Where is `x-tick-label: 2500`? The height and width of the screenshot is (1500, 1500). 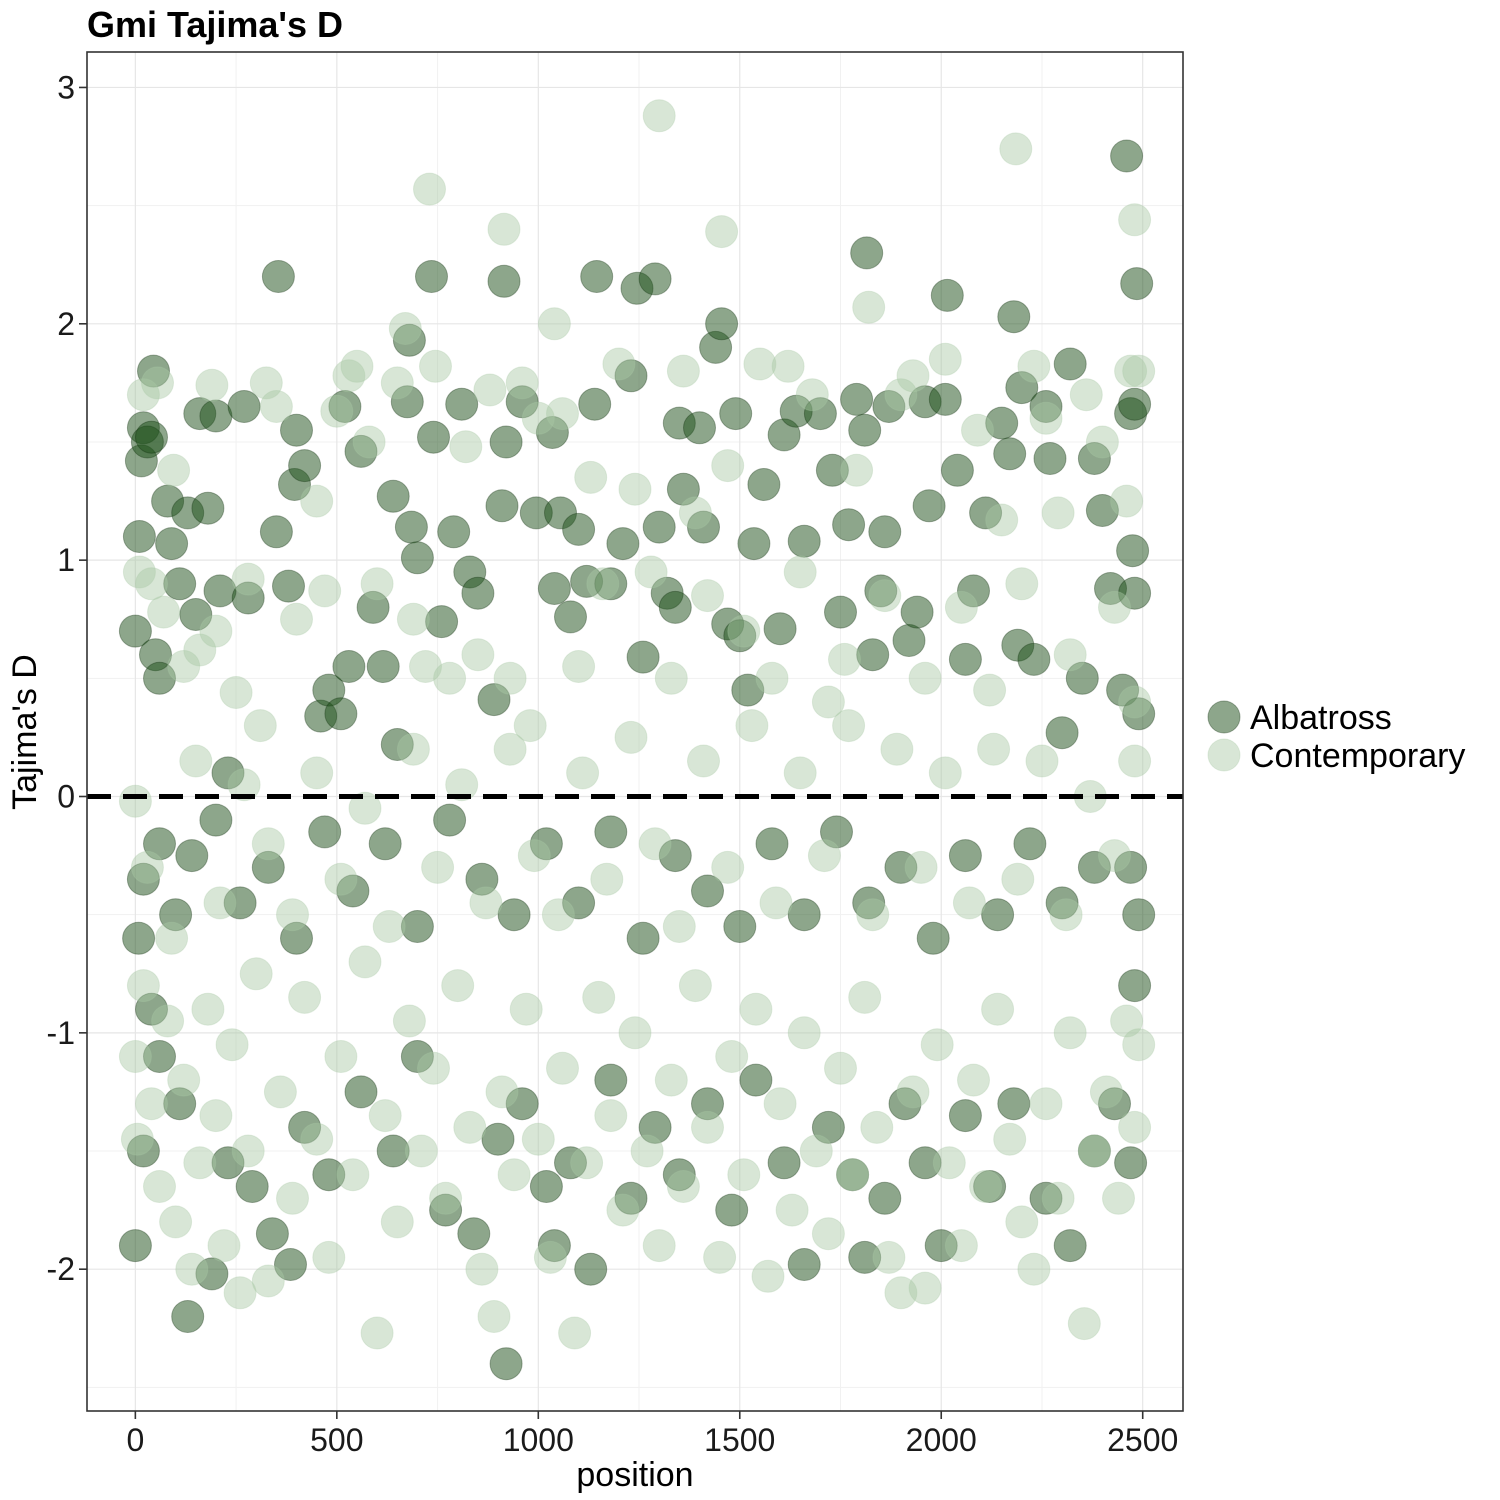 x-tick-label: 2500 is located at coordinates (1142, 1440).